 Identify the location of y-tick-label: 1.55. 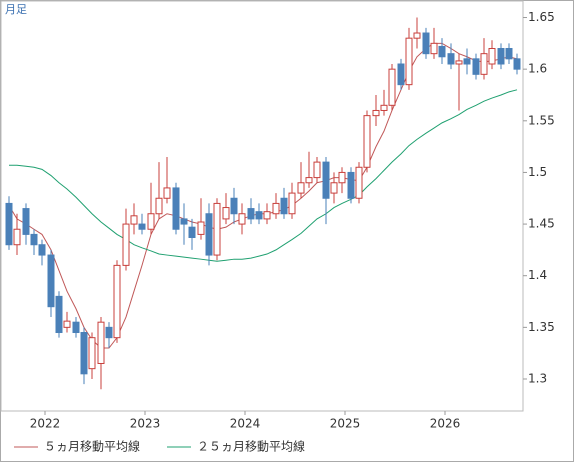
(541, 120).